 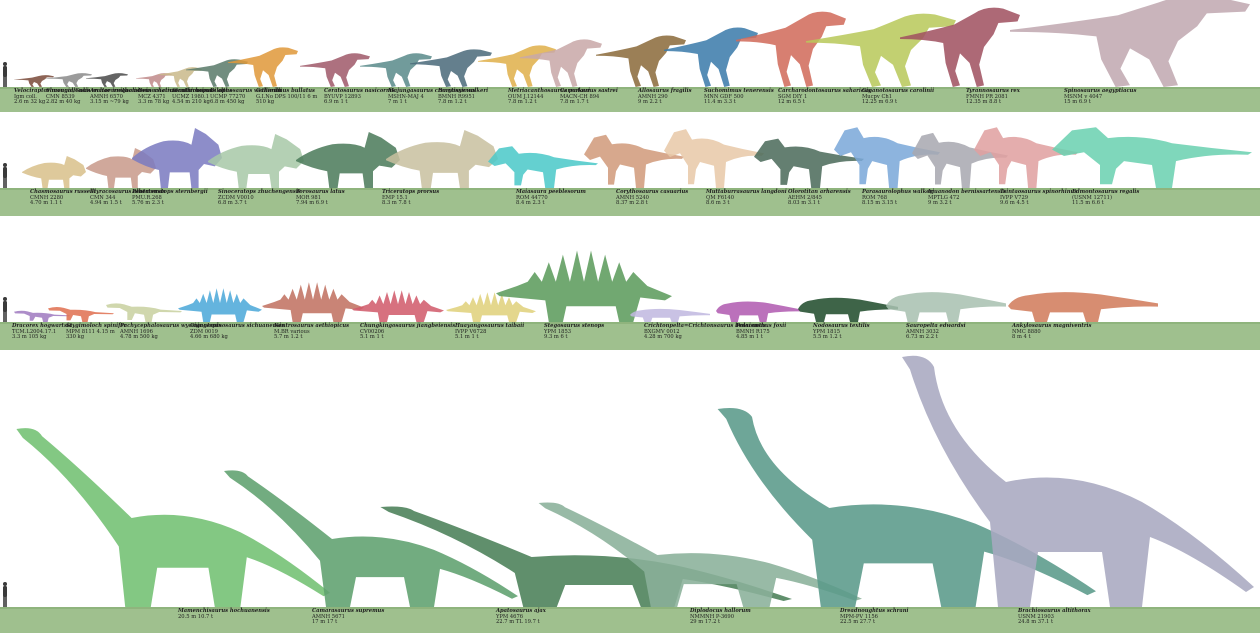 I want to click on size-mass: 24.8 m 37.1 t, so click(x=1036, y=622).